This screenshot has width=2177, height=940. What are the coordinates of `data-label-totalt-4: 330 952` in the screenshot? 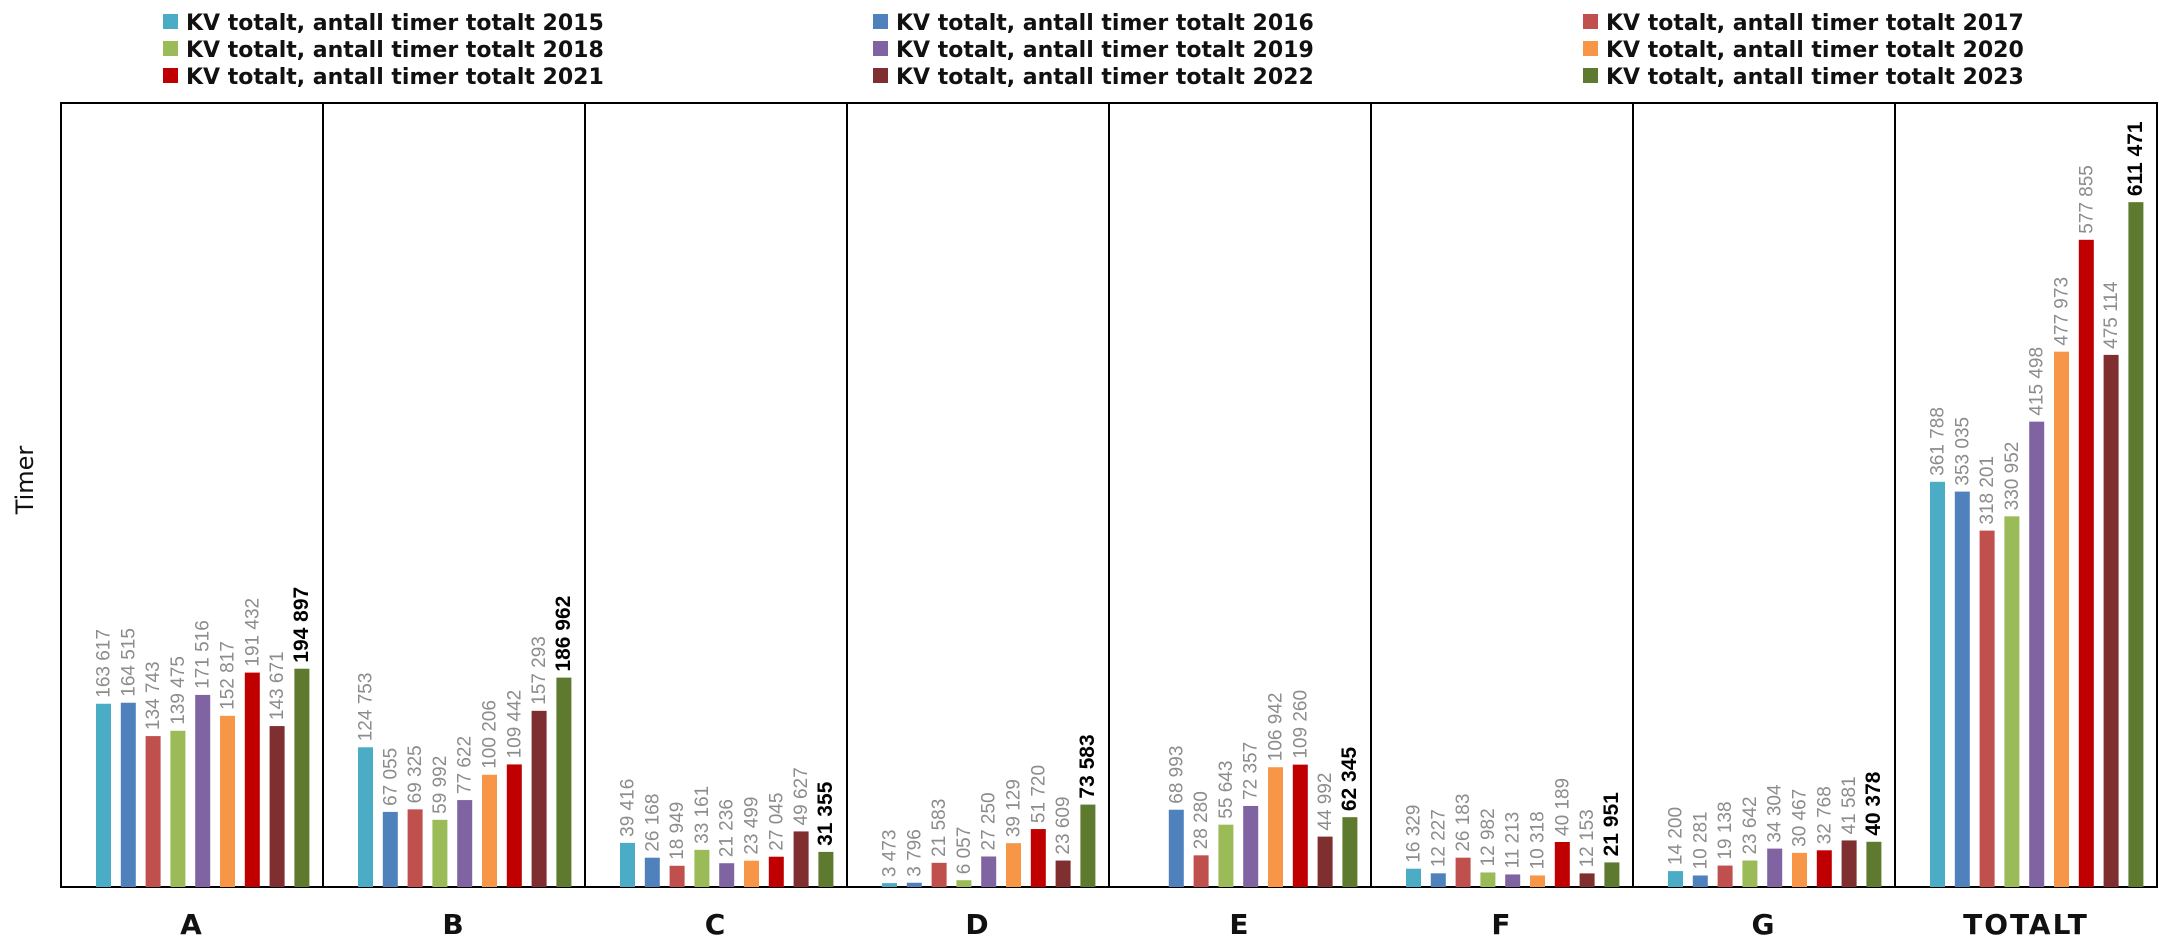 It's located at (2012, 476).